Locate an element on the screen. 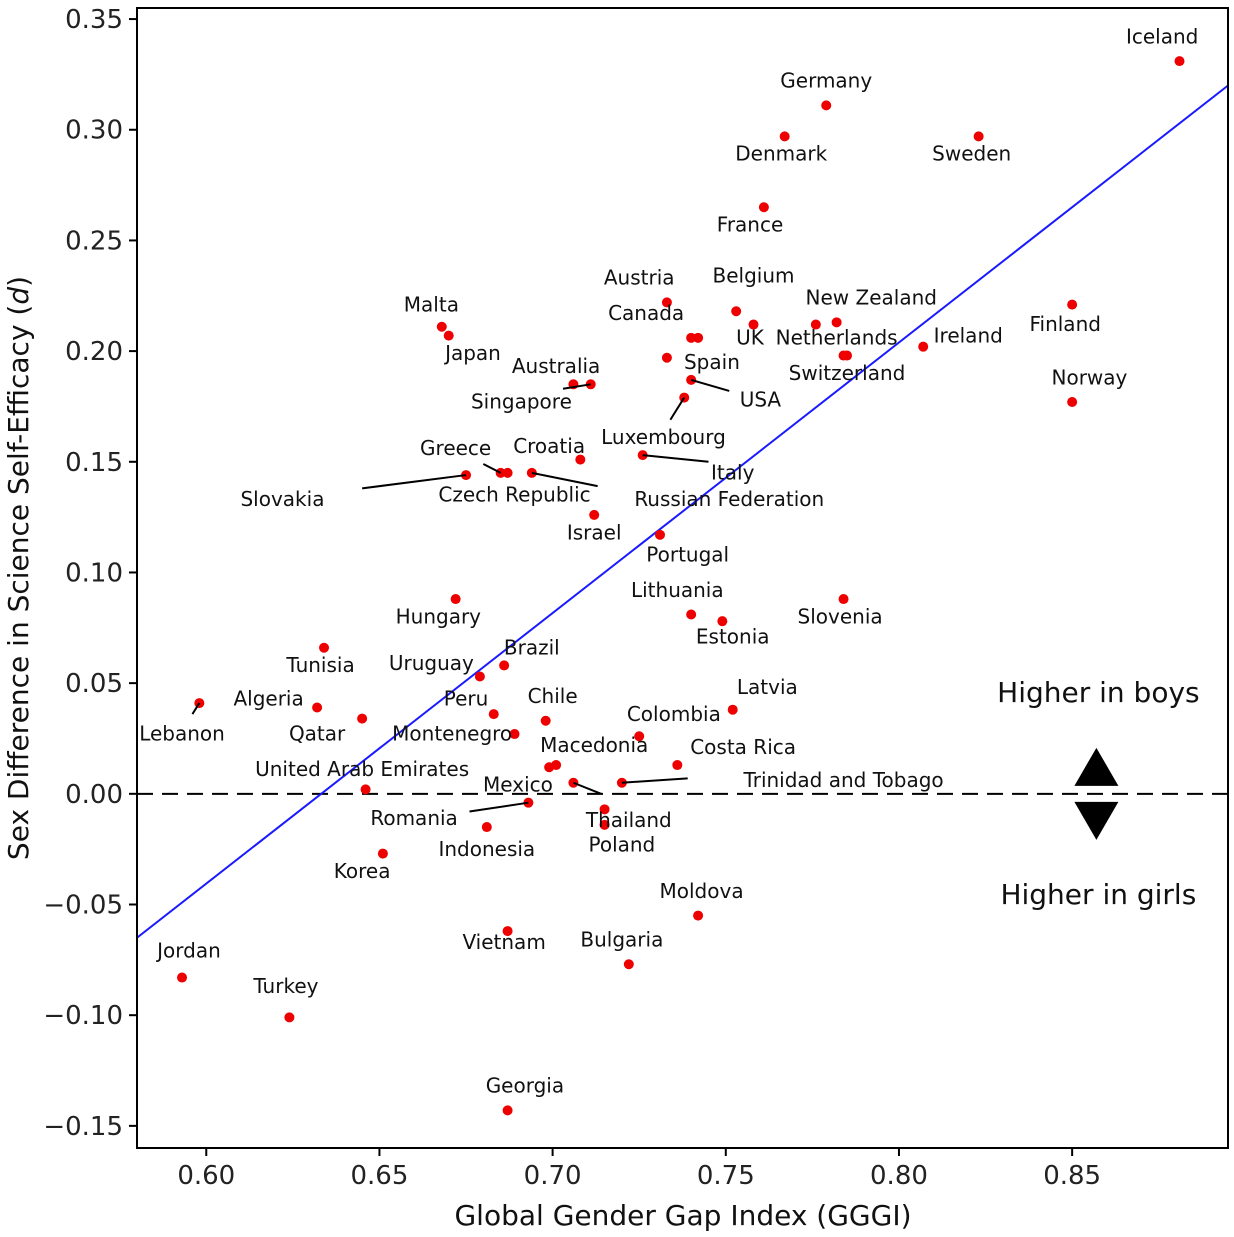 The image size is (1234, 1237). point-label: Georgia is located at coordinates (525, 1086).